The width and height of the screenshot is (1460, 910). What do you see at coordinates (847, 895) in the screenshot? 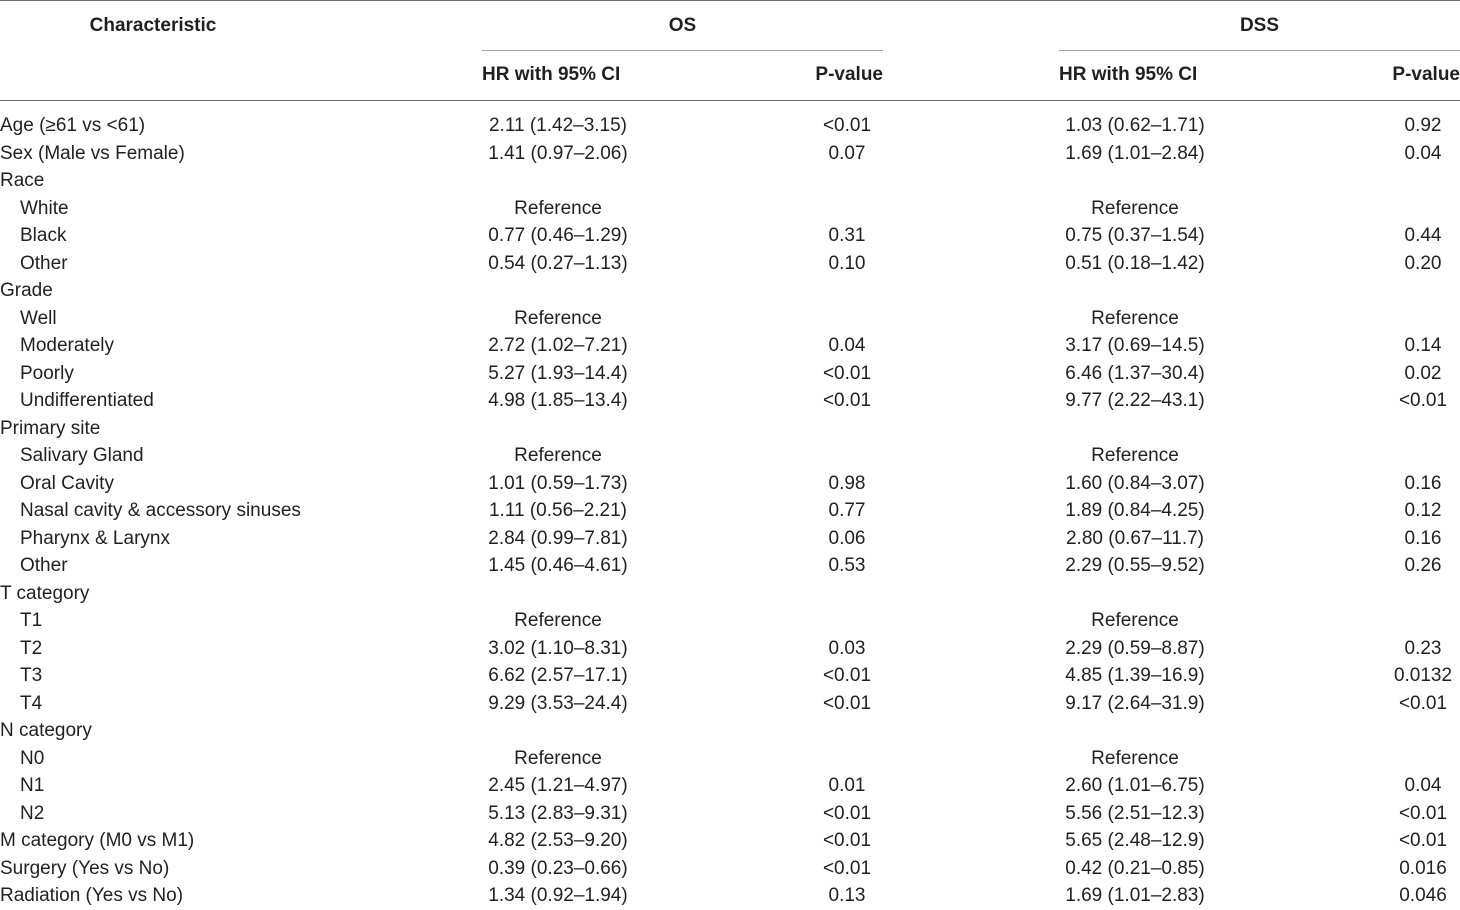
I see `cell-os-pvalue: 0.13` at bounding box center [847, 895].